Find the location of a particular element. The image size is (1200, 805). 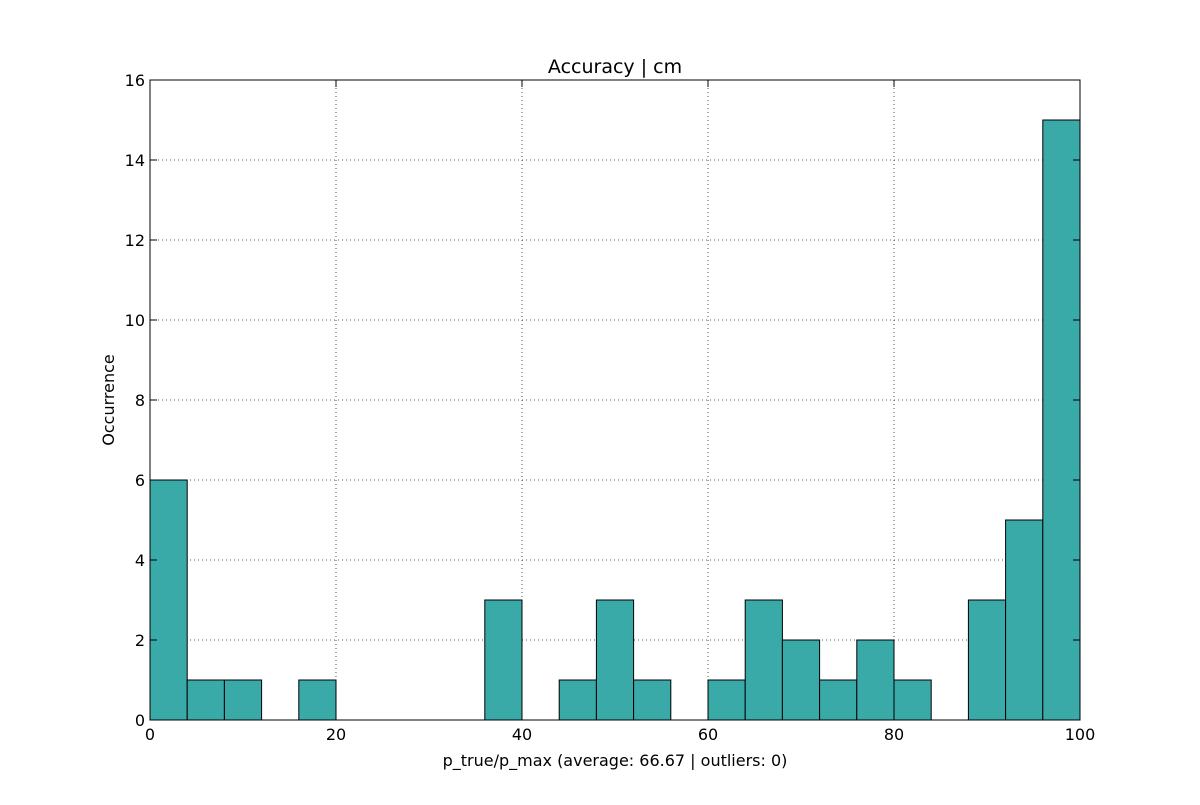

y-tick-label: 16 is located at coordinates (135, 80).